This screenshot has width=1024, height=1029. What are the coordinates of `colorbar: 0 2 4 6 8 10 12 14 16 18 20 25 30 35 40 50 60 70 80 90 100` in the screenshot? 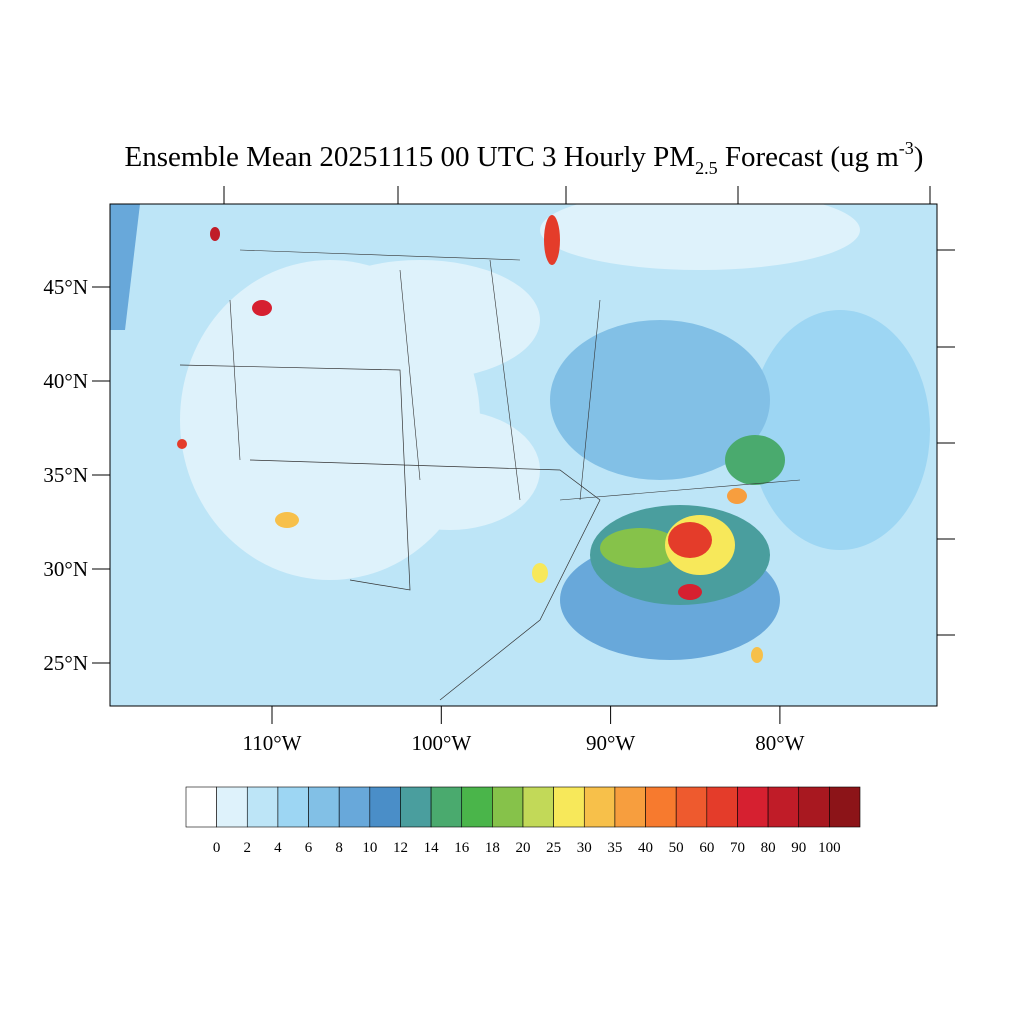 It's located at (523, 821).